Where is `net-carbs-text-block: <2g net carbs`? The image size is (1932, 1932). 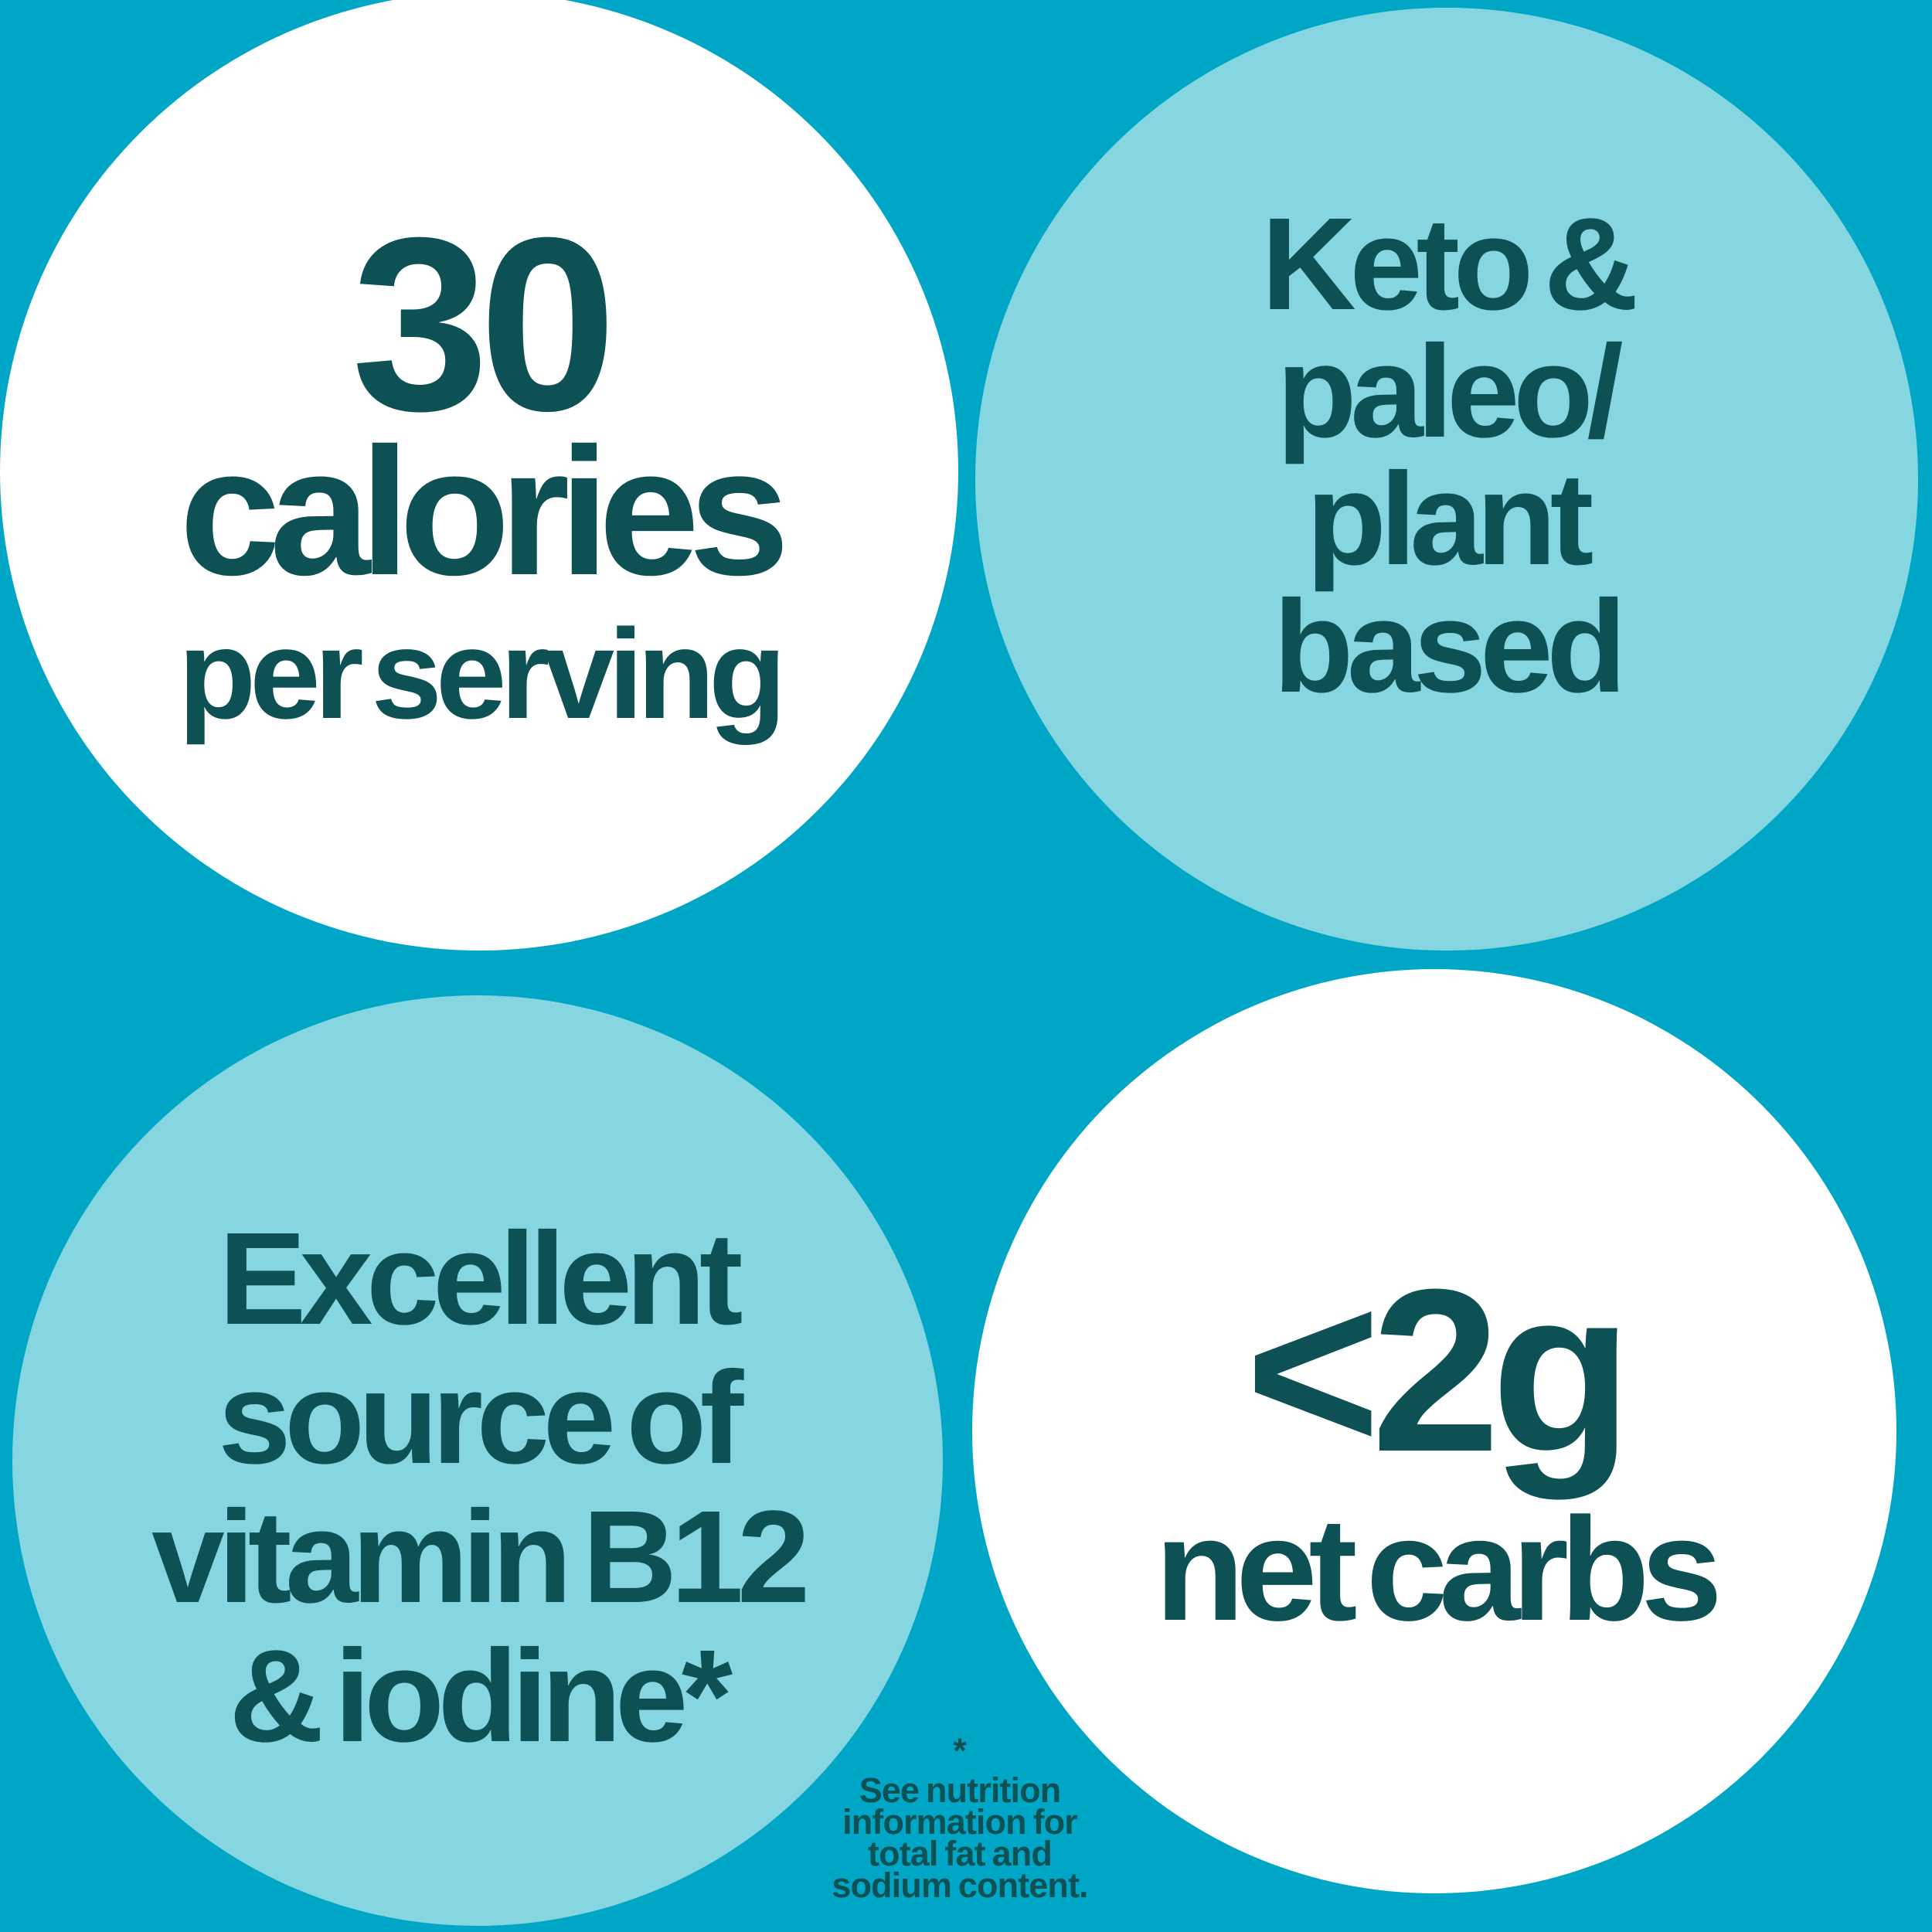
net-carbs-text-block: <2g net carbs is located at coordinates (1439, 1446).